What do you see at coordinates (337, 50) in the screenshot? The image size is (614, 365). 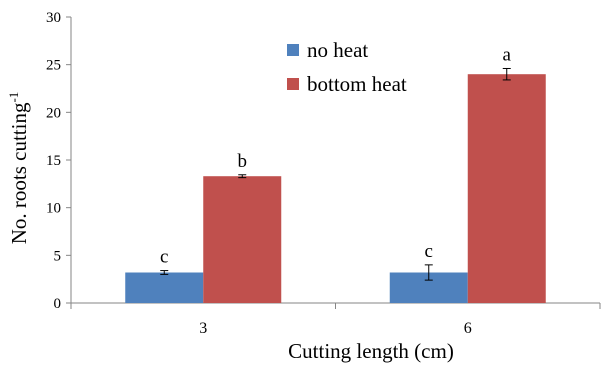 I see `legend-label: no heat` at bounding box center [337, 50].